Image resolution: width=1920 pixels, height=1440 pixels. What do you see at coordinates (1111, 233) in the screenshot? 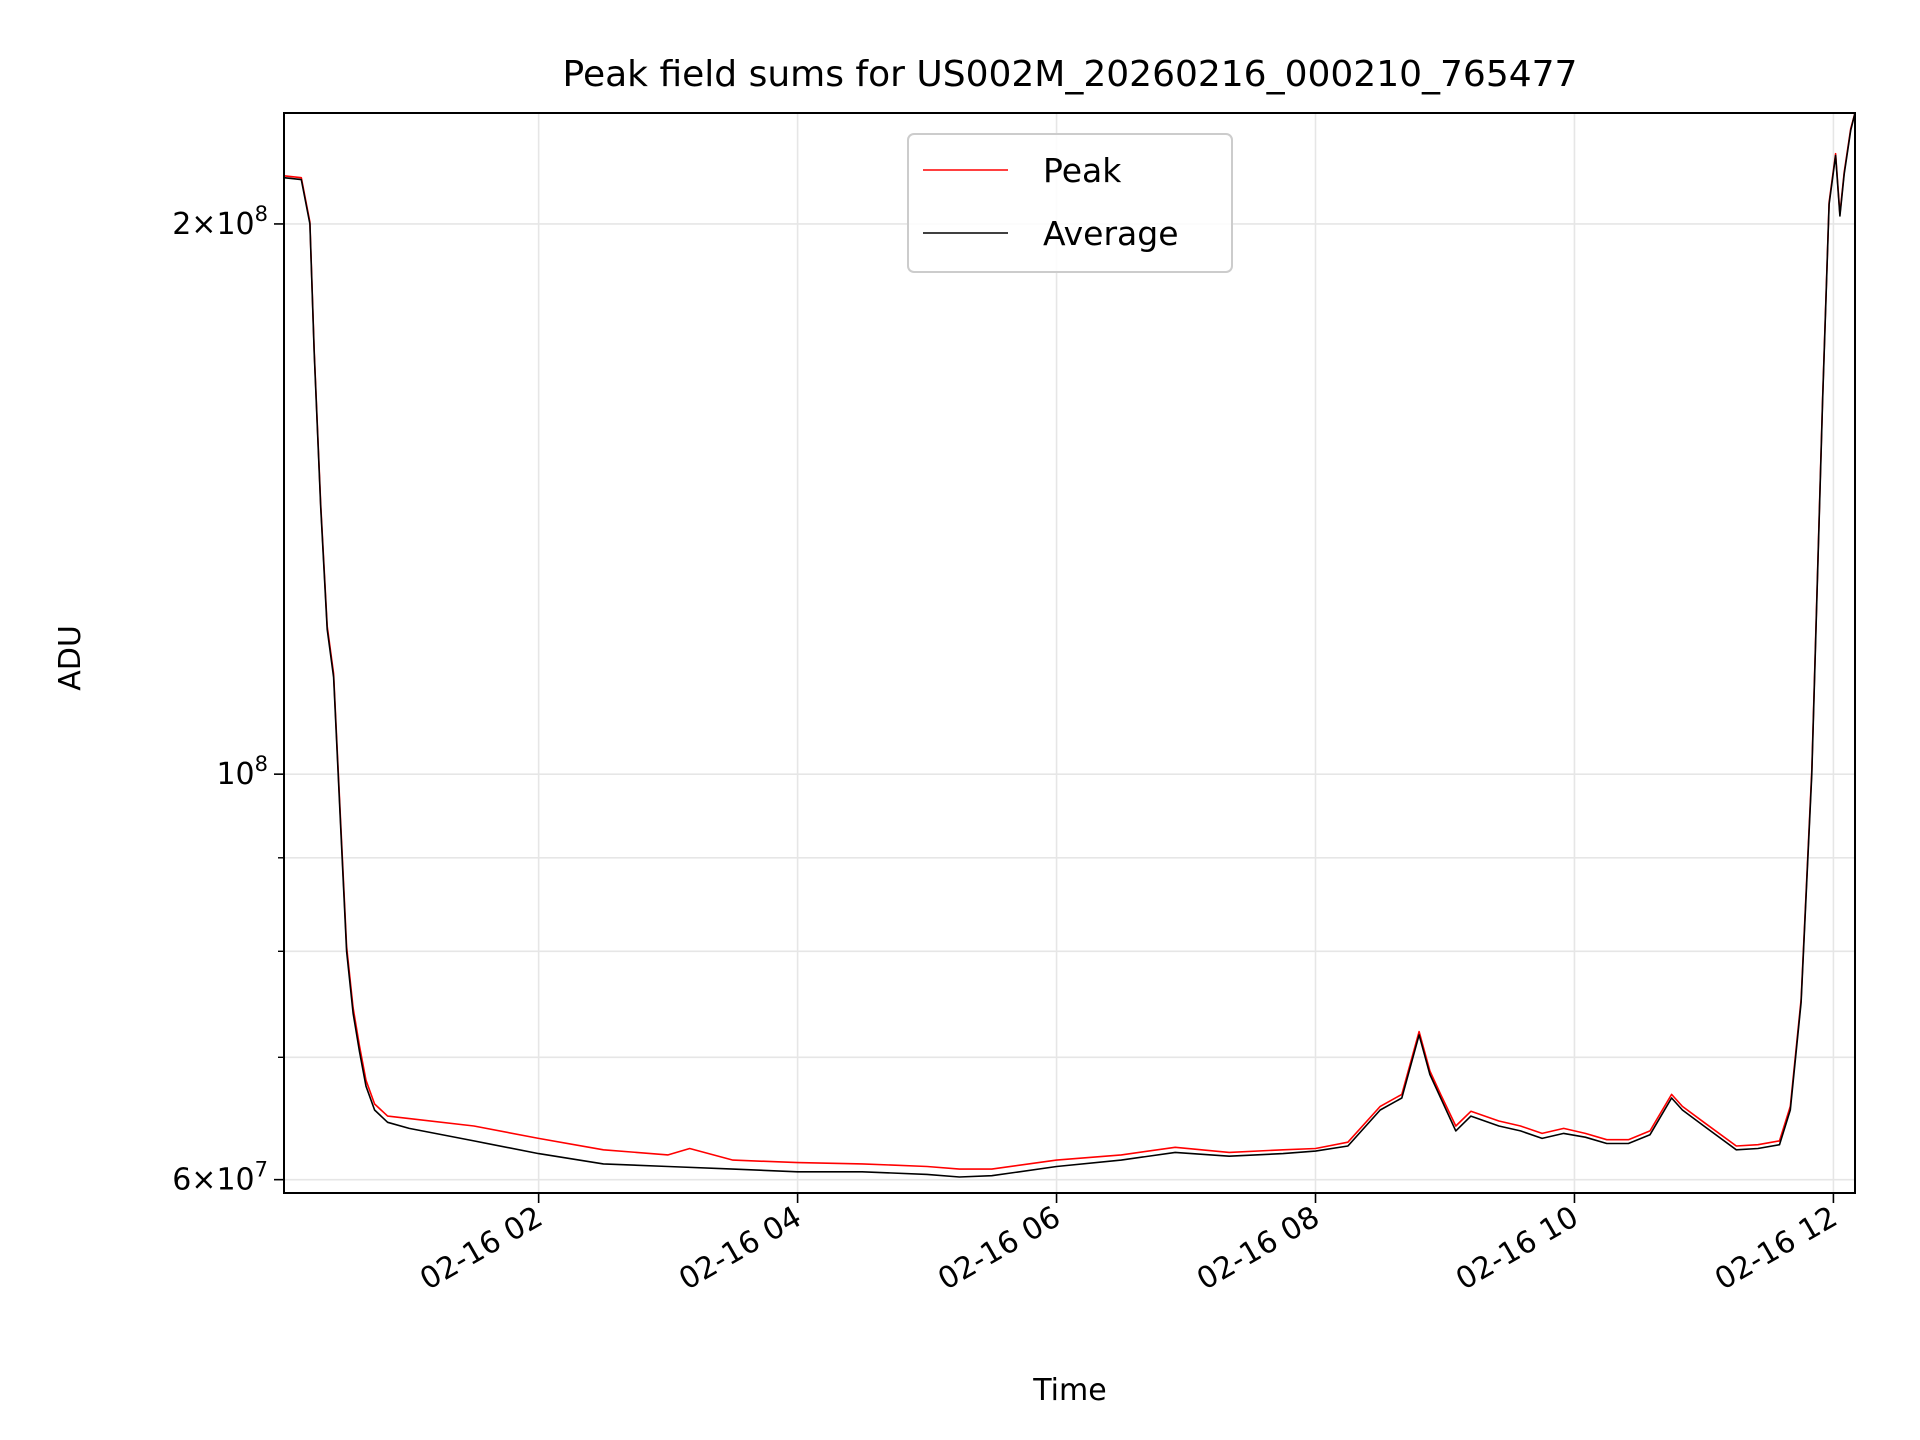
I see `legend-label-average: Average` at bounding box center [1111, 233].